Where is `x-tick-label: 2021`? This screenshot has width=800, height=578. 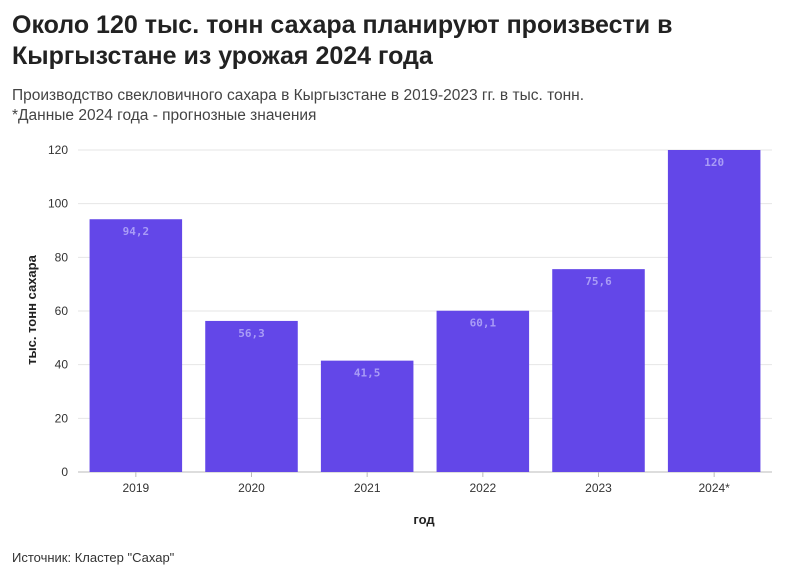
x-tick-label: 2021 is located at coordinates (367, 488).